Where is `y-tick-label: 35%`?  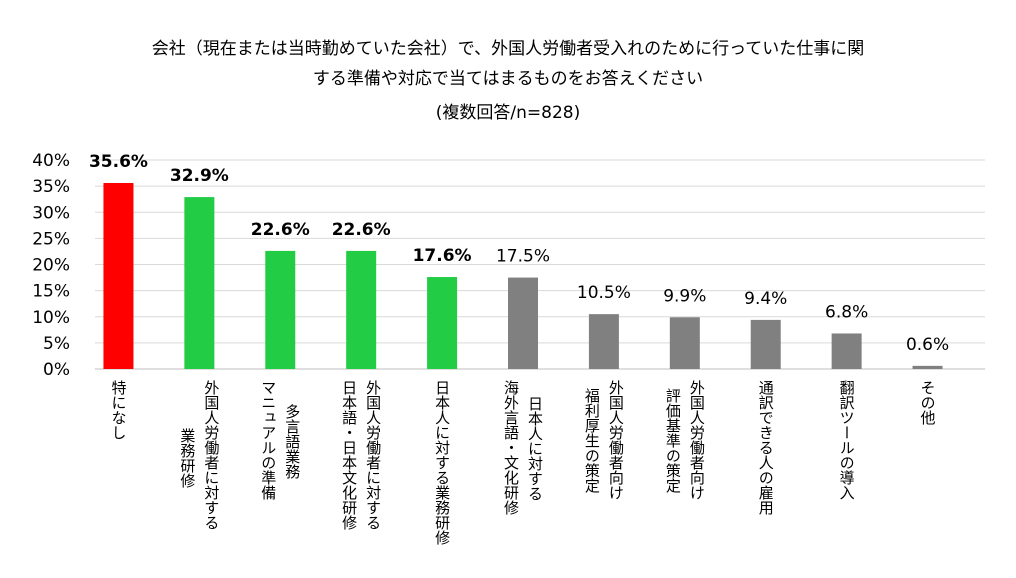 y-tick-label: 35% is located at coordinates (51, 187).